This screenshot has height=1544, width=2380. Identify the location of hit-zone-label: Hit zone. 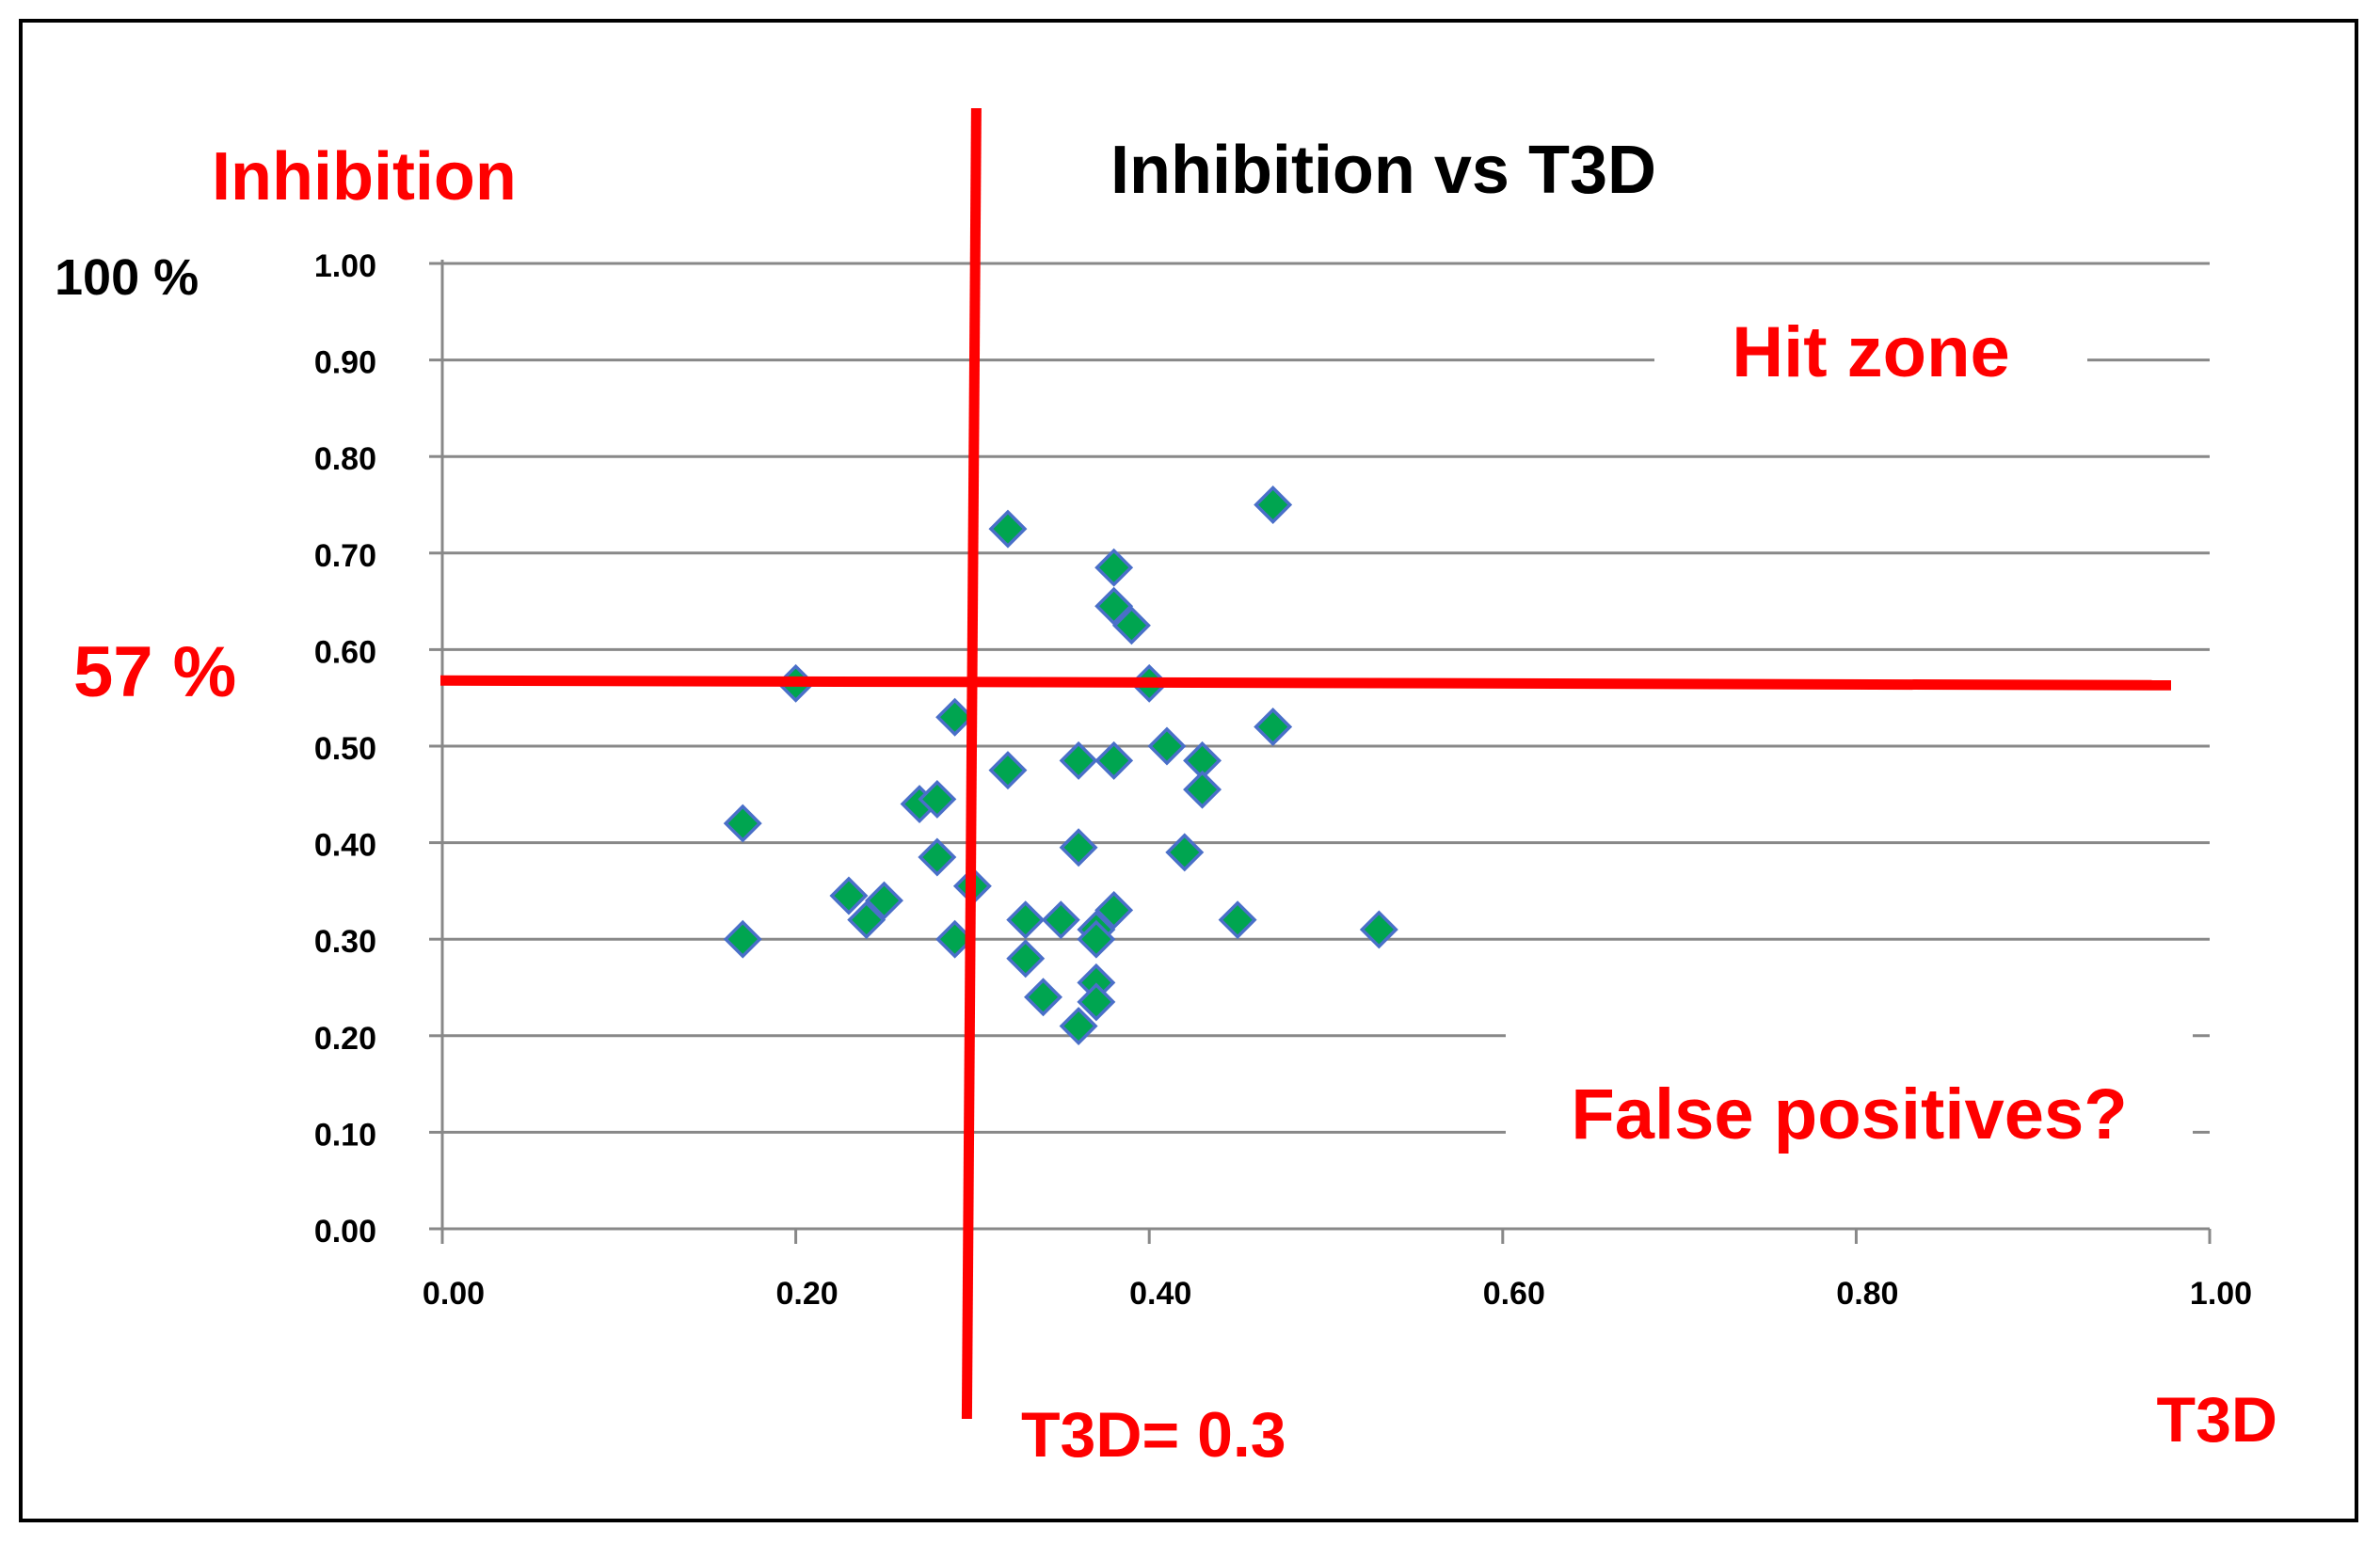
(1871, 352).